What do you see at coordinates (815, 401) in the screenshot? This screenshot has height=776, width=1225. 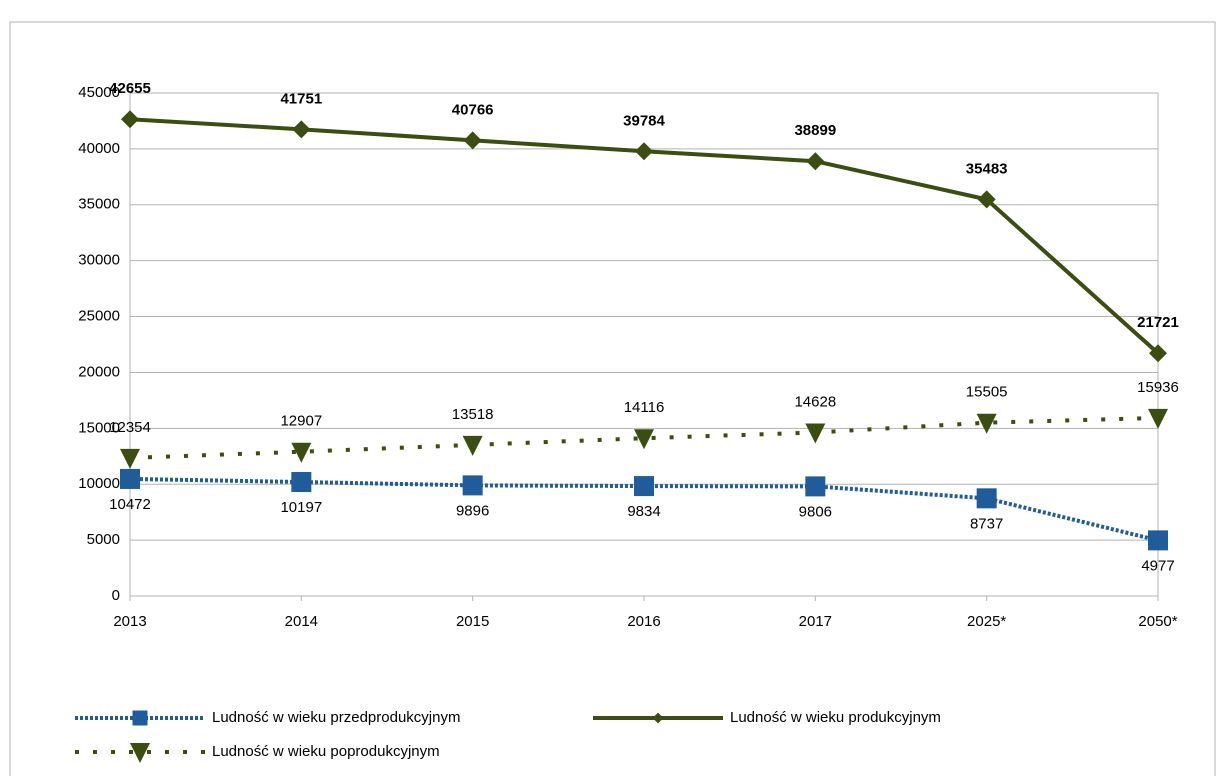 I see `data-label: 14628` at bounding box center [815, 401].